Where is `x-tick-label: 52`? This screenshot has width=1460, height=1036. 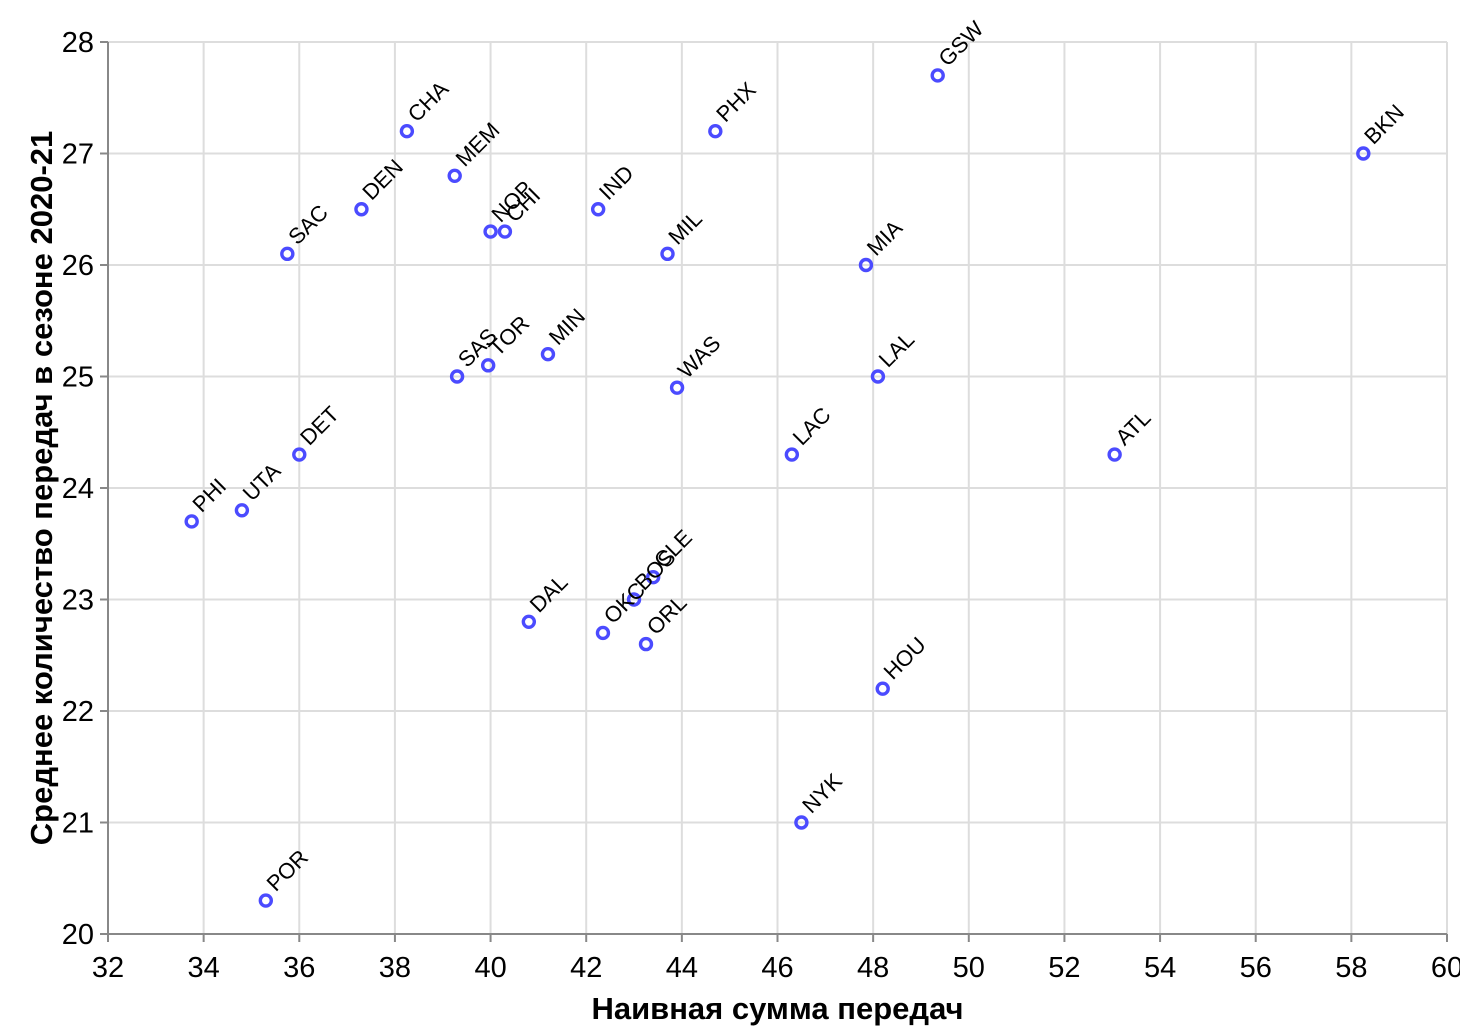
x-tick-label: 52 is located at coordinates (1064, 968).